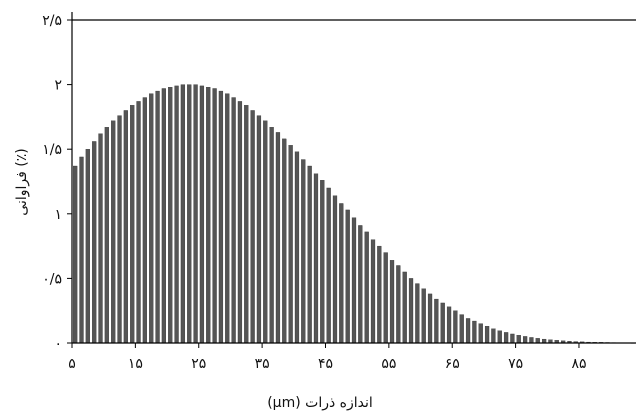  What do you see at coordinates (135, 364) in the screenshot?
I see `x-tick-label: ۱۵` at bounding box center [135, 364].